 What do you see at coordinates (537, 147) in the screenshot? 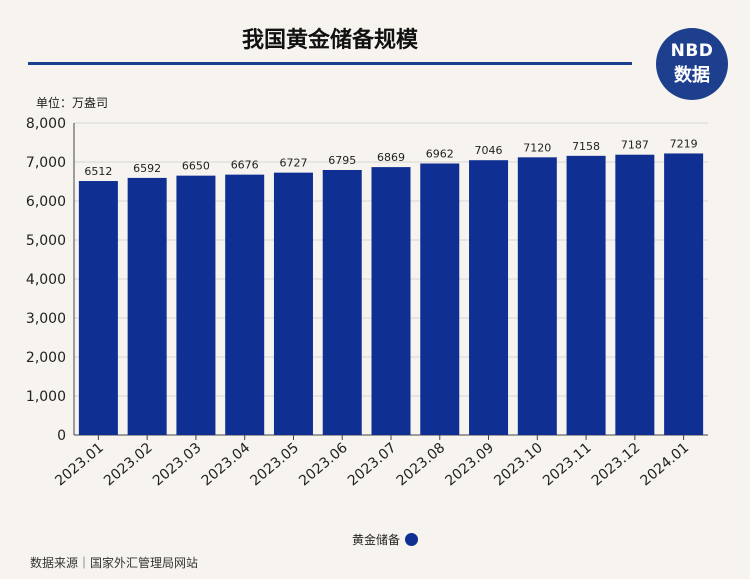
I see `data-label: 7120` at bounding box center [537, 147].